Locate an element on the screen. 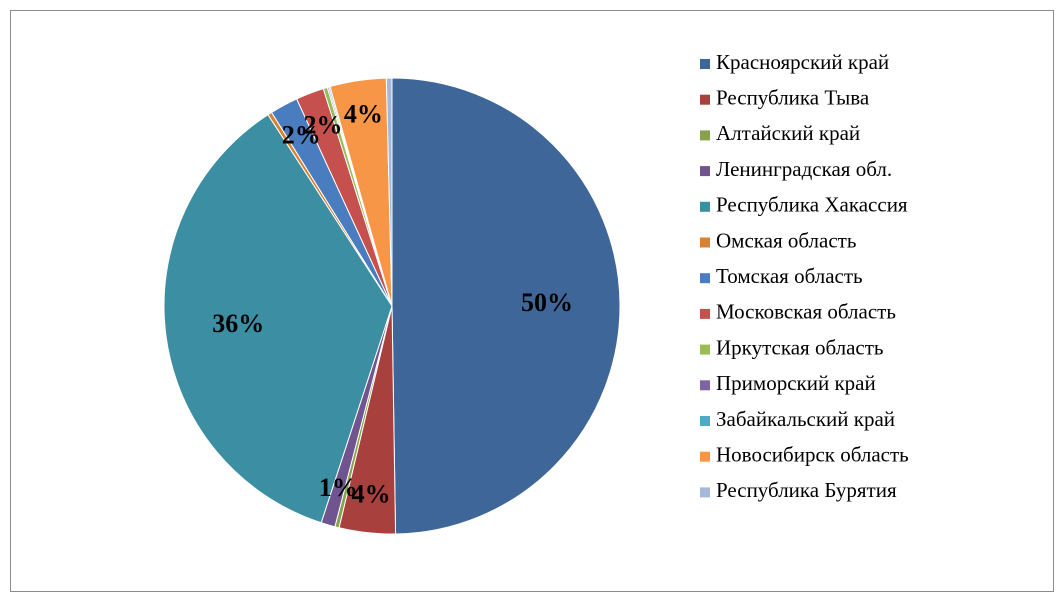 The height and width of the screenshot is (592, 1064). data-label: 50% is located at coordinates (547, 302).